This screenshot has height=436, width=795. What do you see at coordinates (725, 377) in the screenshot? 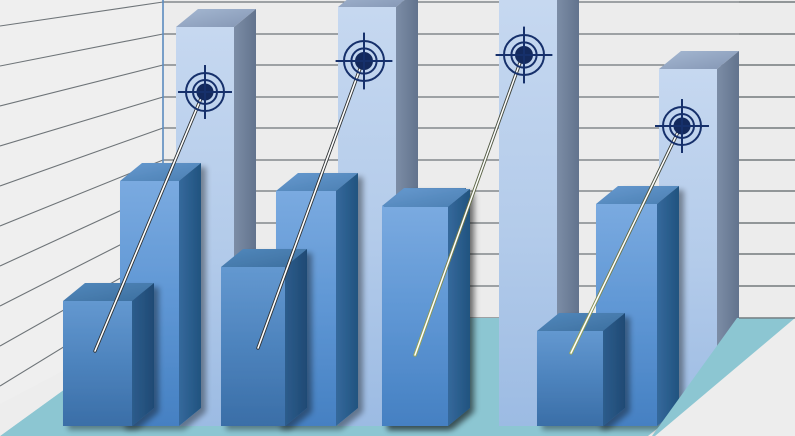
I see `stage-right-background` at bounding box center [725, 377].